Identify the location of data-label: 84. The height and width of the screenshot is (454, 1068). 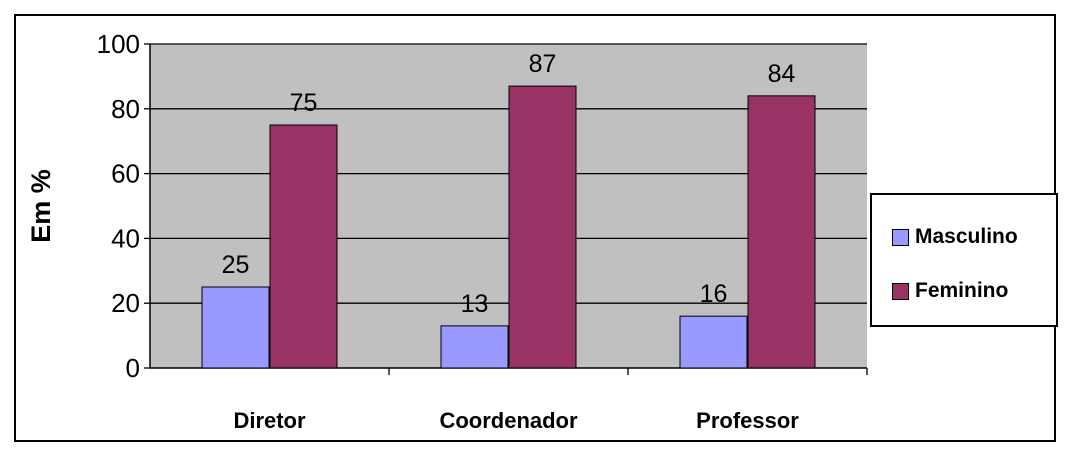
(782, 74).